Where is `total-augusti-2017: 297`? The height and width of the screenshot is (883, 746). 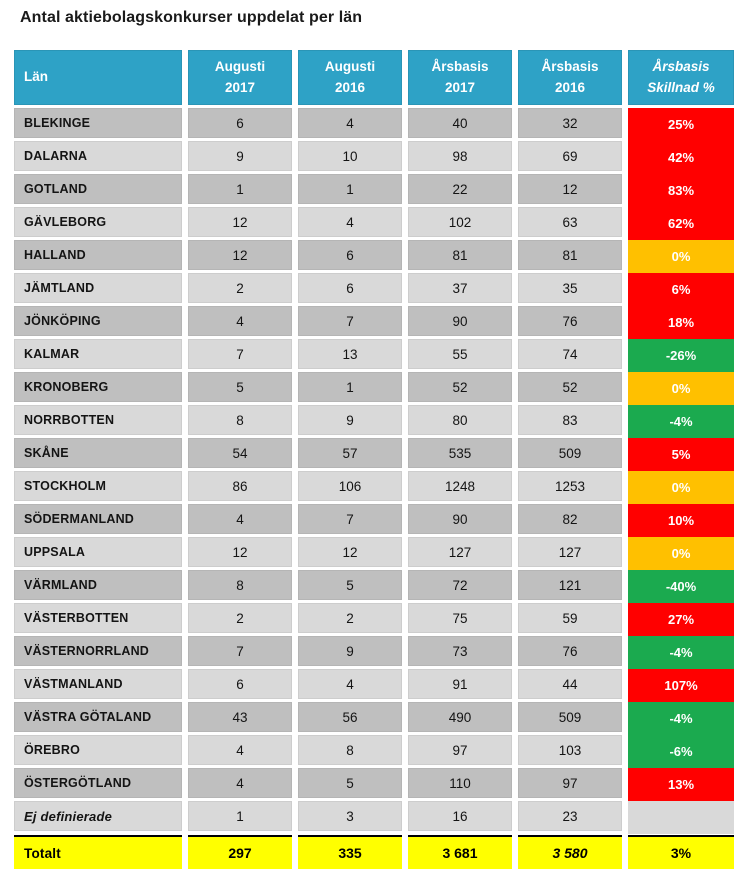 total-augusti-2017: 297 is located at coordinates (240, 852).